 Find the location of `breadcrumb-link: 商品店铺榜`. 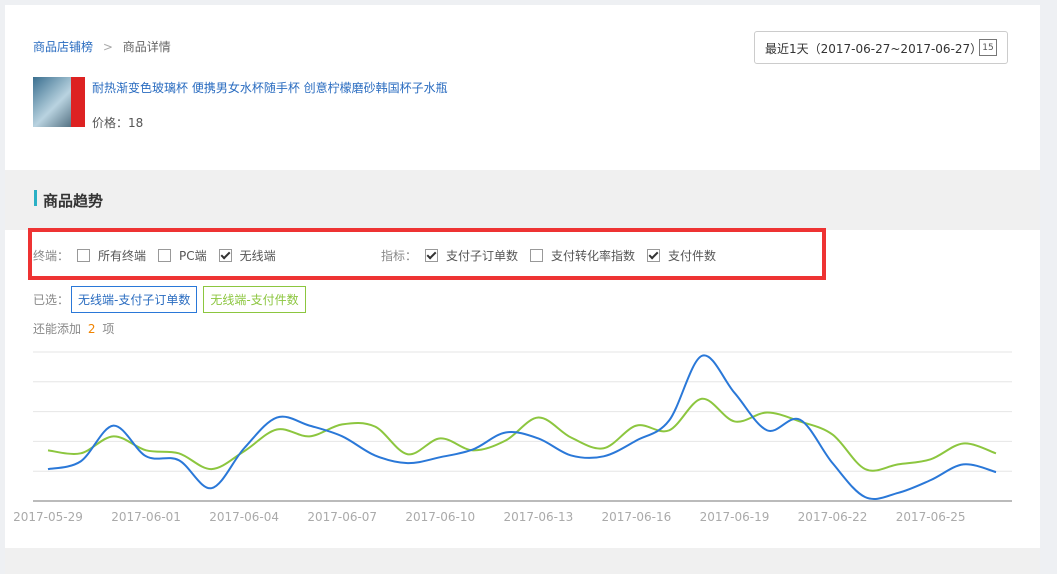

breadcrumb-link: 商品店铺榜 is located at coordinates (63, 47).